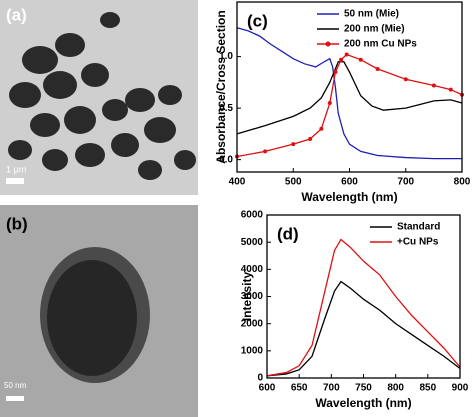  What do you see at coordinates (226, 108) in the screenshot?
I see `y-tick-label: 0.5` at bounding box center [226, 108].